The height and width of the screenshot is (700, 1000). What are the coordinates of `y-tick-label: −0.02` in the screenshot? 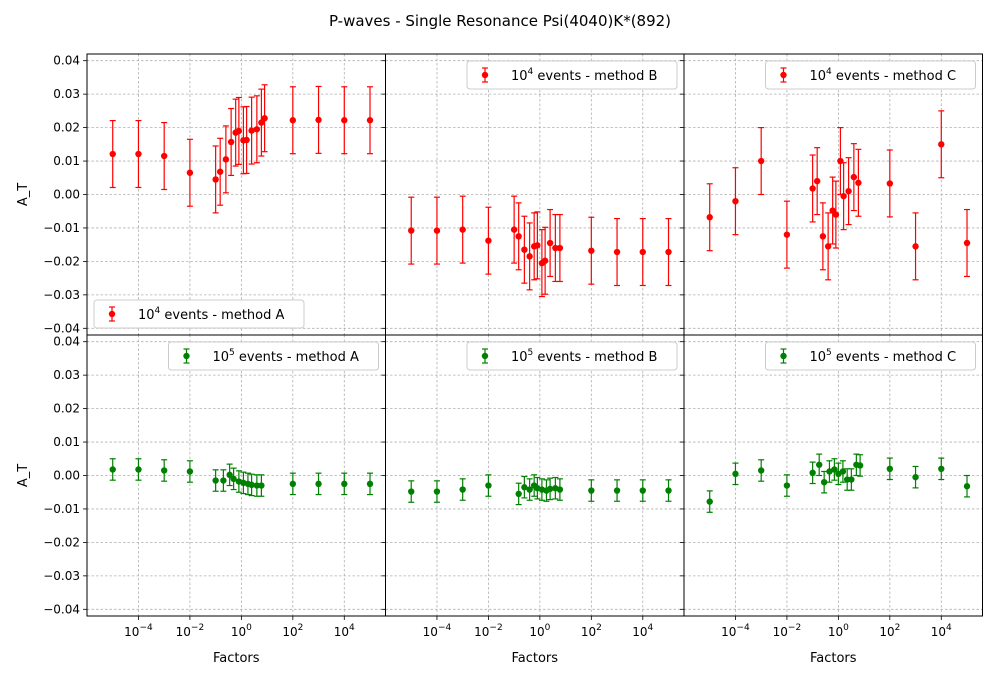 It's located at (61, 542).